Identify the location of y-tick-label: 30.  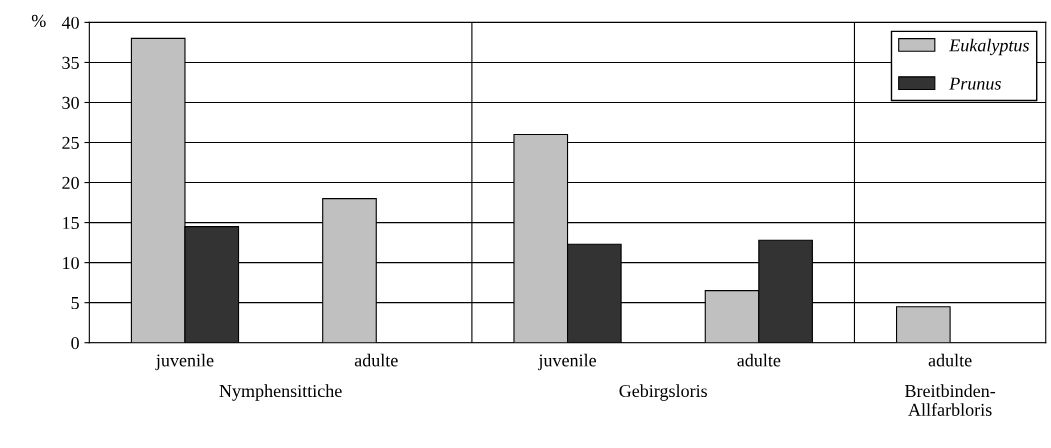
(70, 102).